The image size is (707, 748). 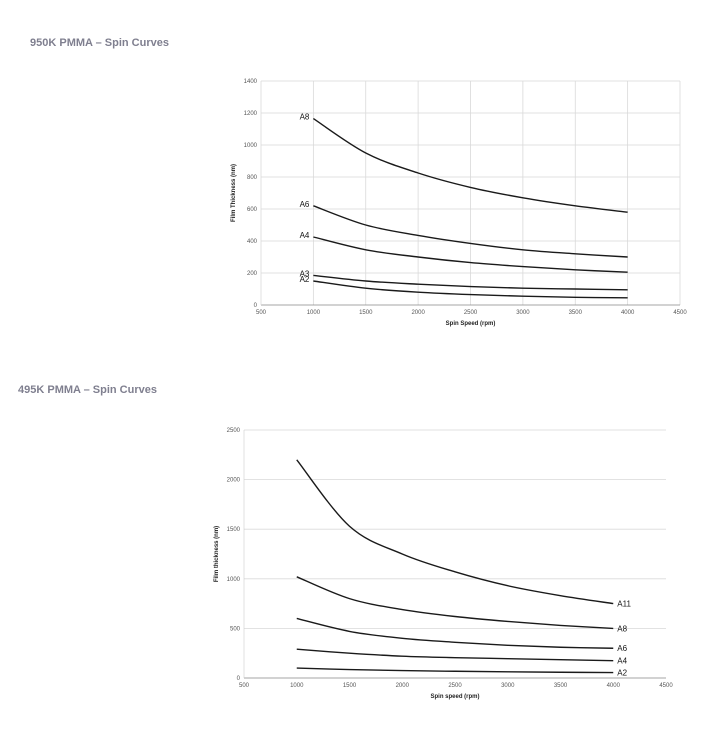 What do you see at coordinates (403, 686) in the screenshot?
I see `x-tick-label-495k: 2000` at bounding box center [403, 686].